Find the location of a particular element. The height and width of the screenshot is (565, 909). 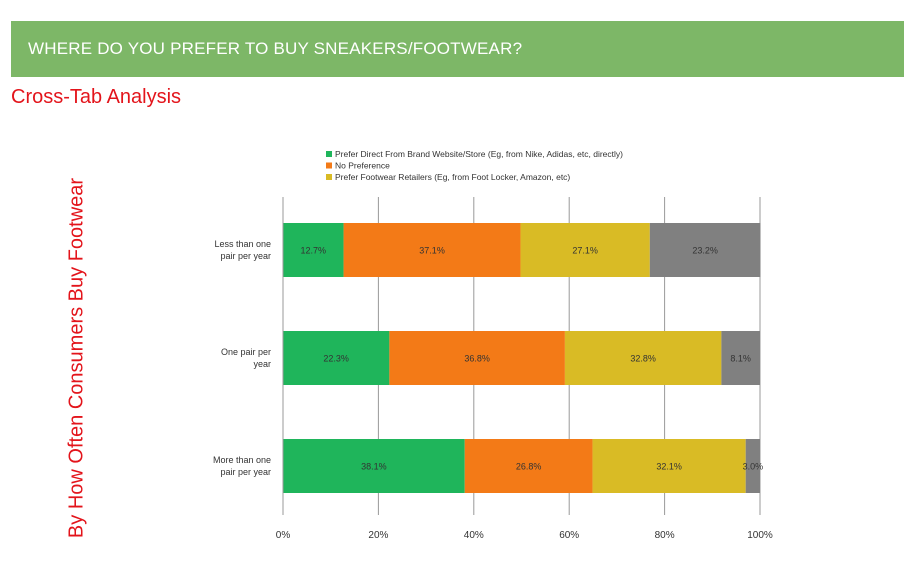

x-tick-label: 60% is located at coordinates (569, 535).